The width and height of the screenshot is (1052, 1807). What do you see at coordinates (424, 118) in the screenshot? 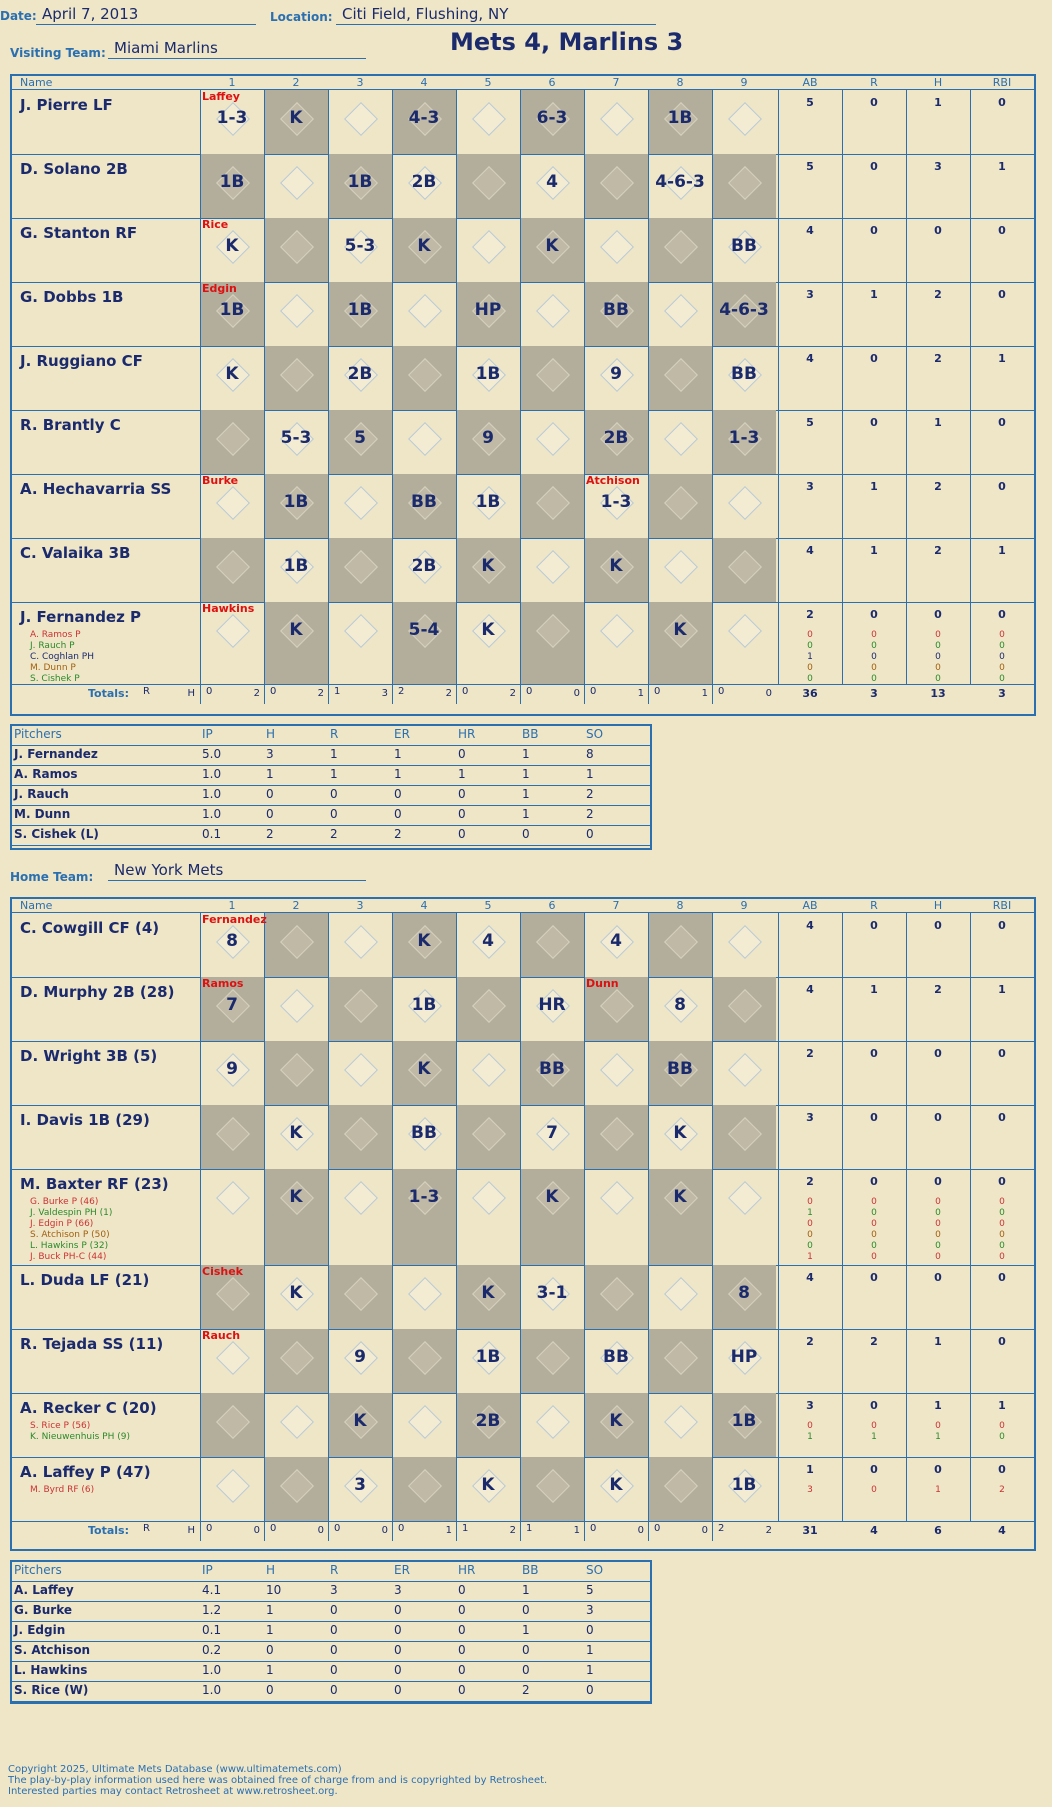
I see `play-result: 4-3` at bounding box center [424, 118].